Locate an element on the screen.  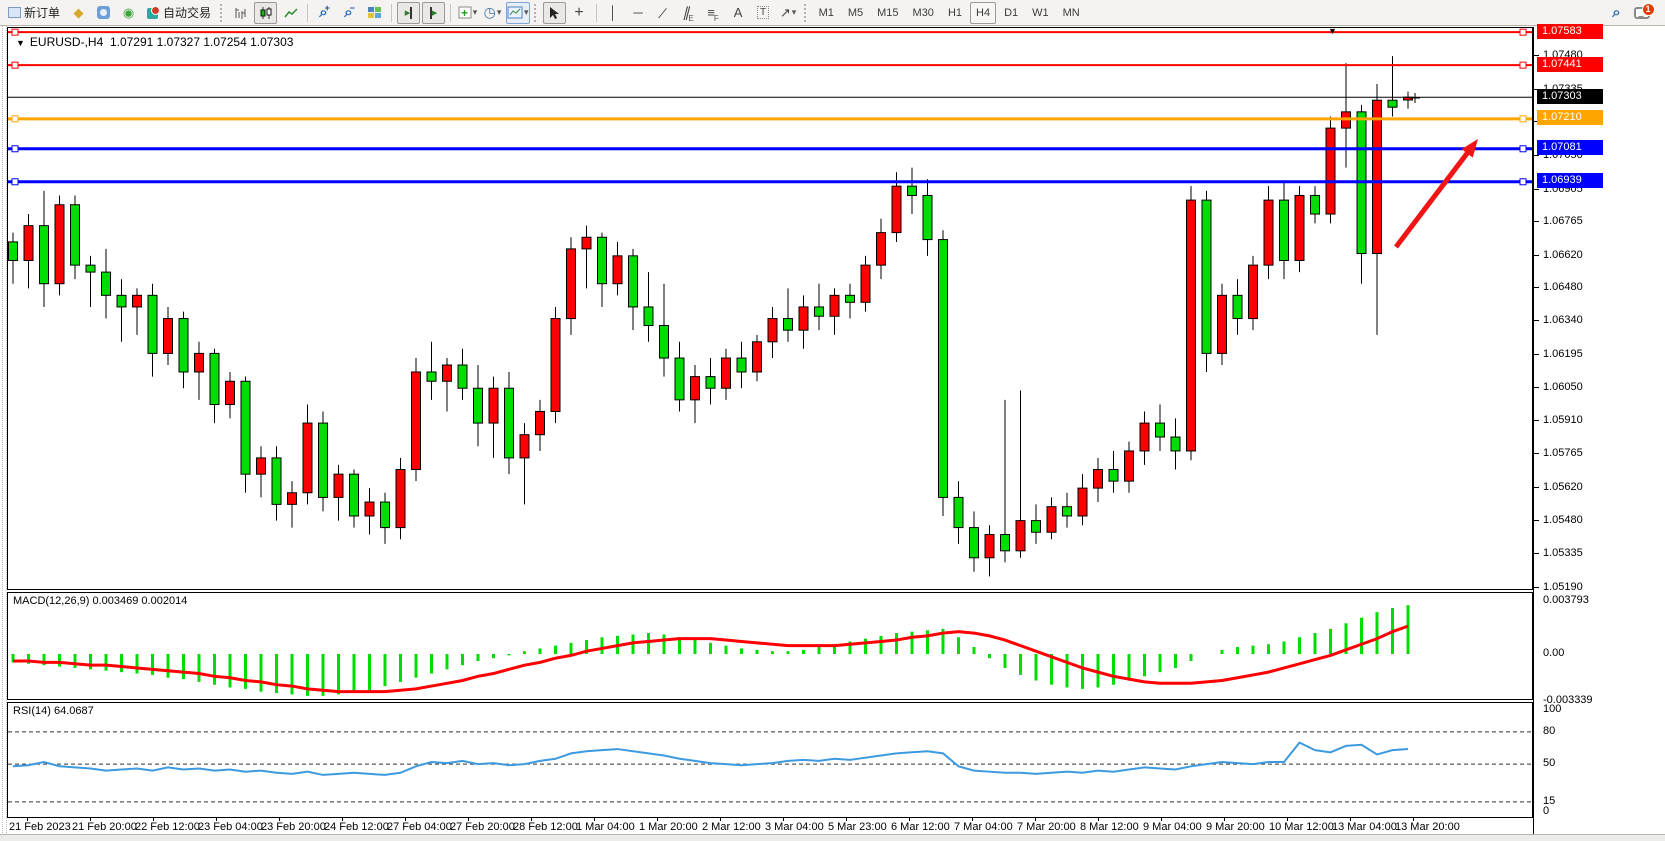
text-label-button: T is located at coordinates (763, 13).